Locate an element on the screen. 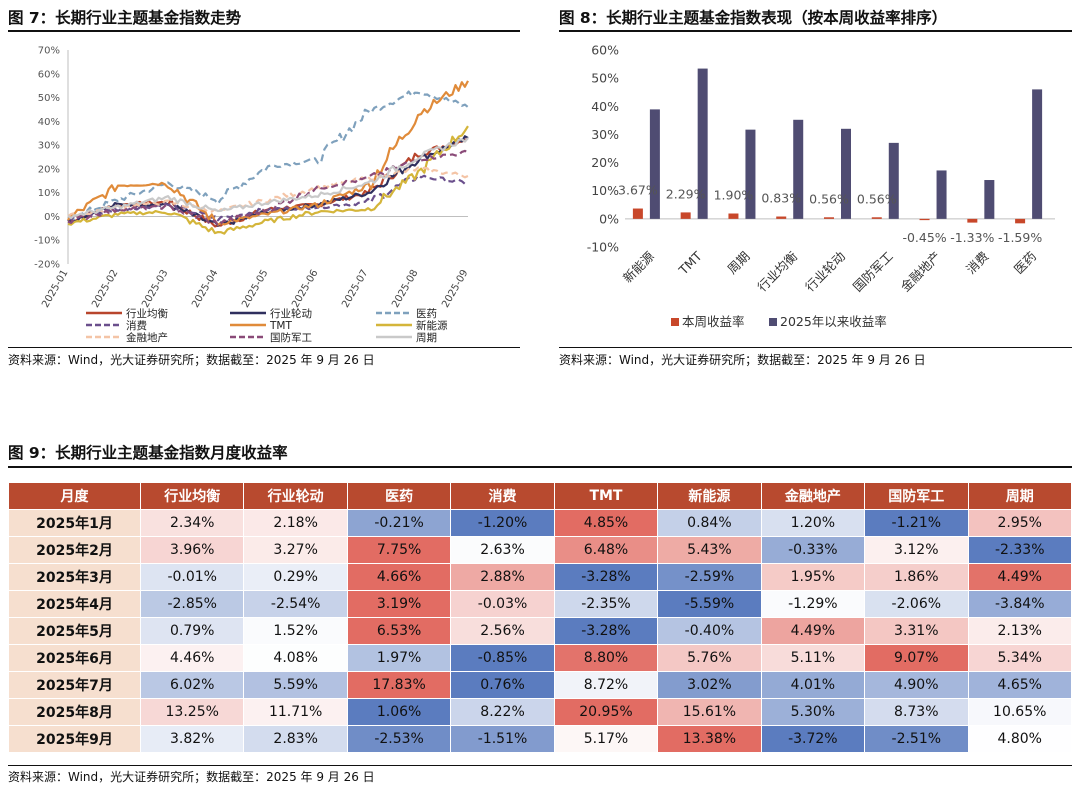 Image resolution: width=1080 pixels, height=787 pixels. header-defense: 国防军工 is located at coordinates (916, 496).